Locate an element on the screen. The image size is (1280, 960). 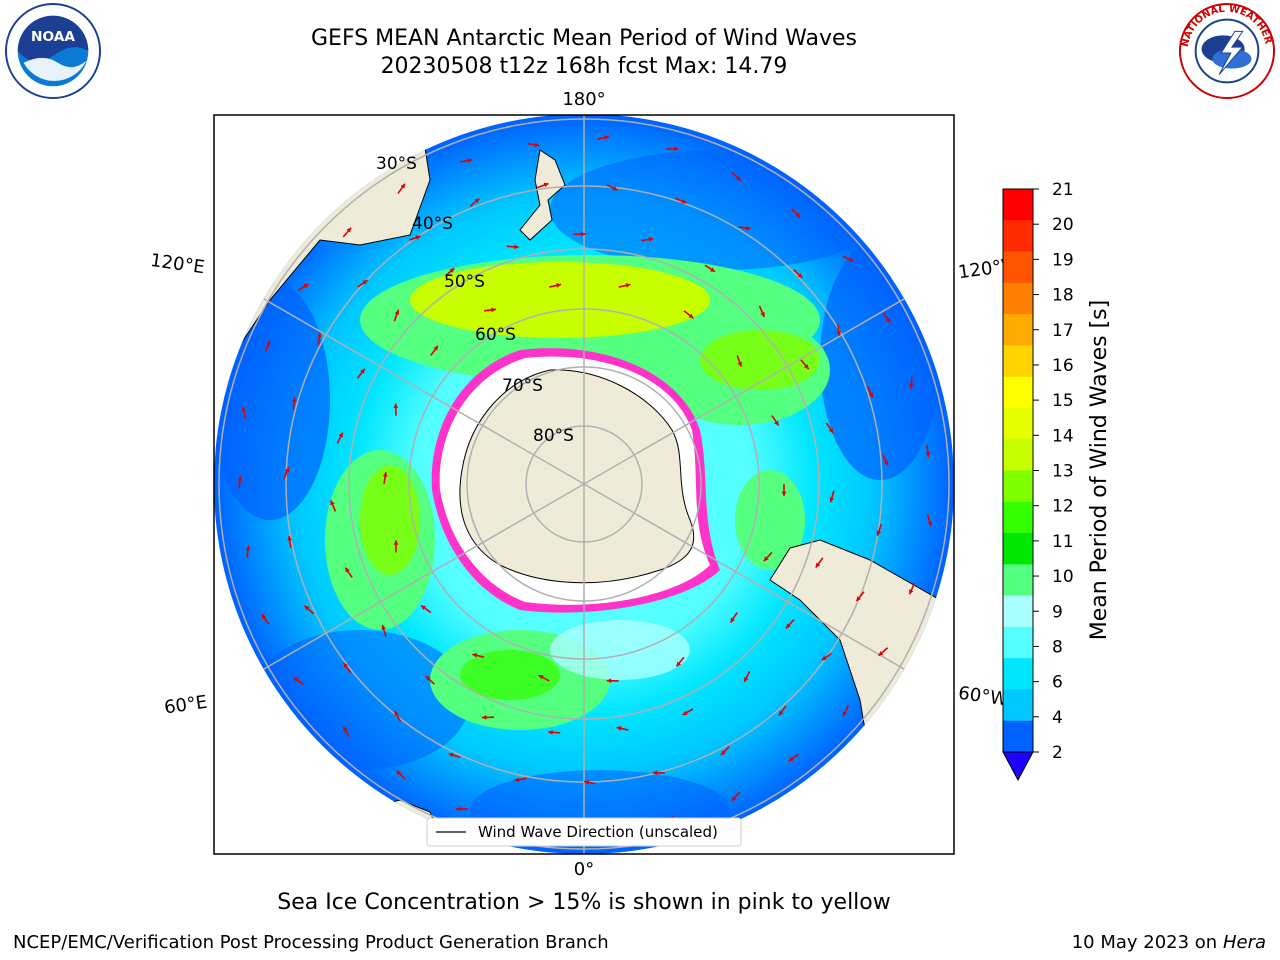
colorbar-tick-label: 4 is located at coordinates (1057, 718).